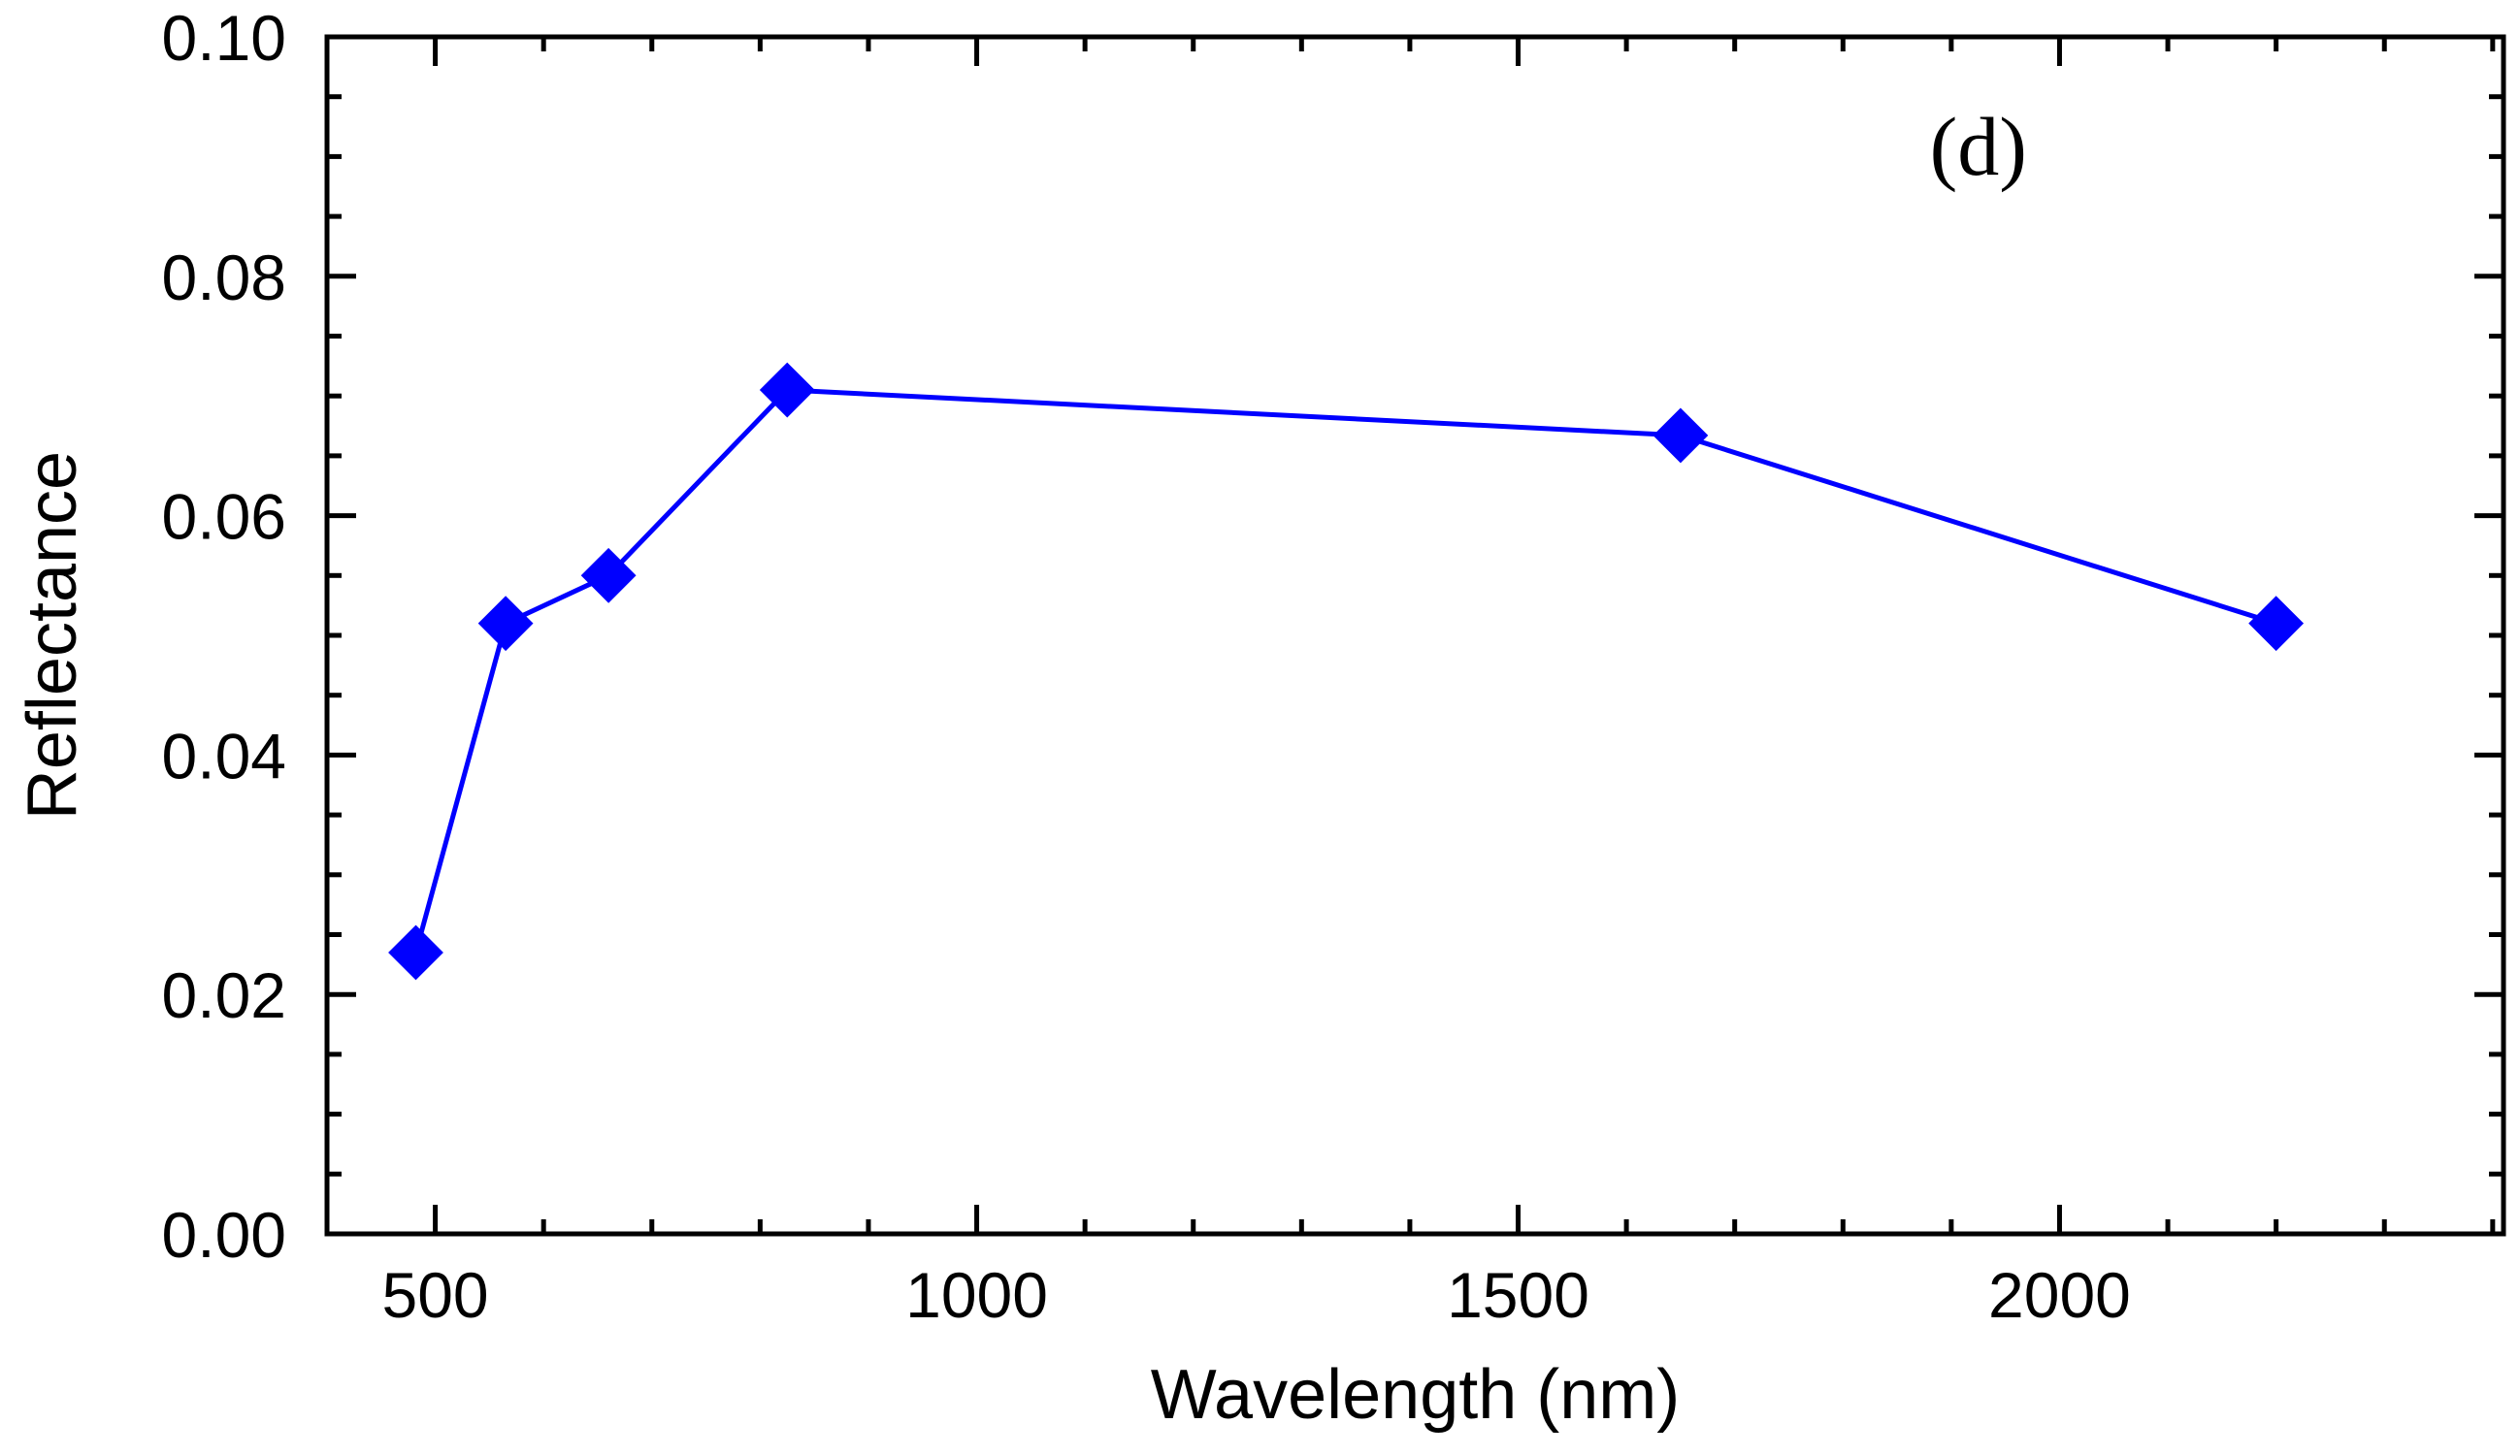  Describe the element at coordinates (224, 995) in the screenshot. I see `y-tick-label: 0.02` at that location.